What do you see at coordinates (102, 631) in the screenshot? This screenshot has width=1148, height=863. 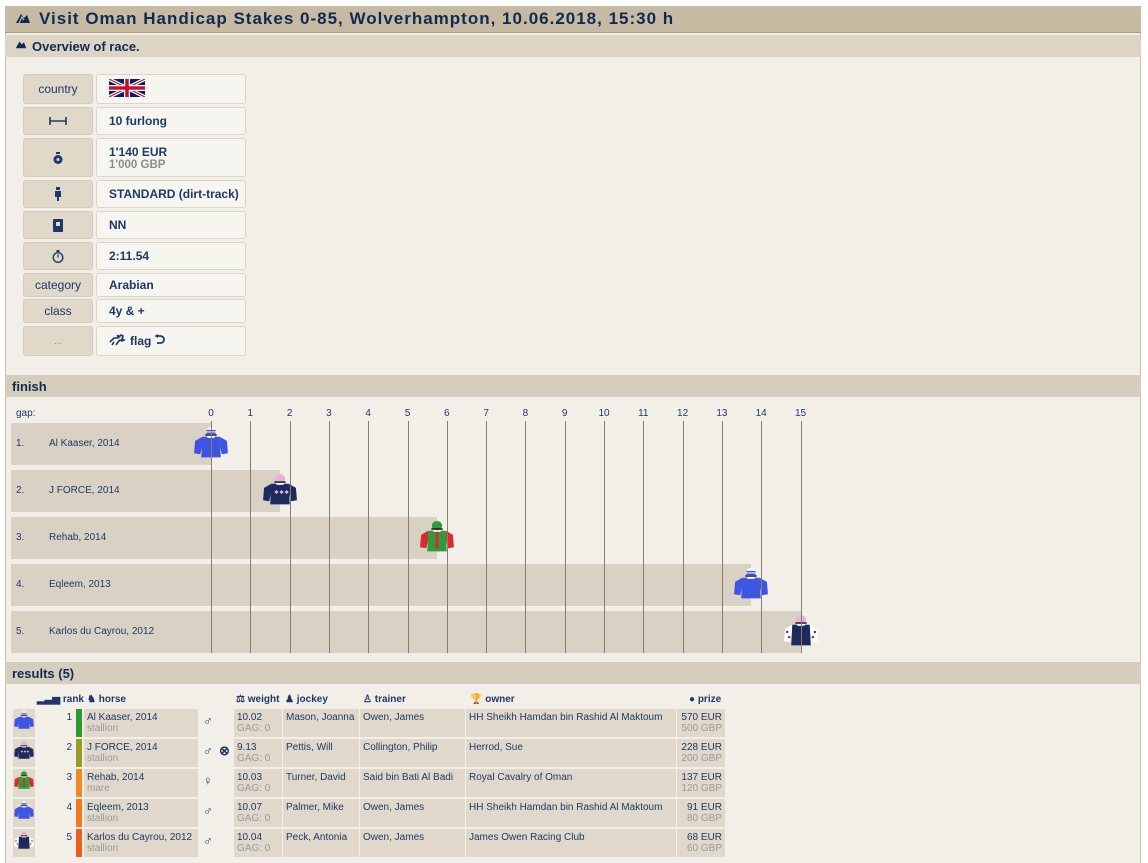 I see `finish-horse-name: Karlos du Cayrou, 2012` at bounding box center [102, 631].